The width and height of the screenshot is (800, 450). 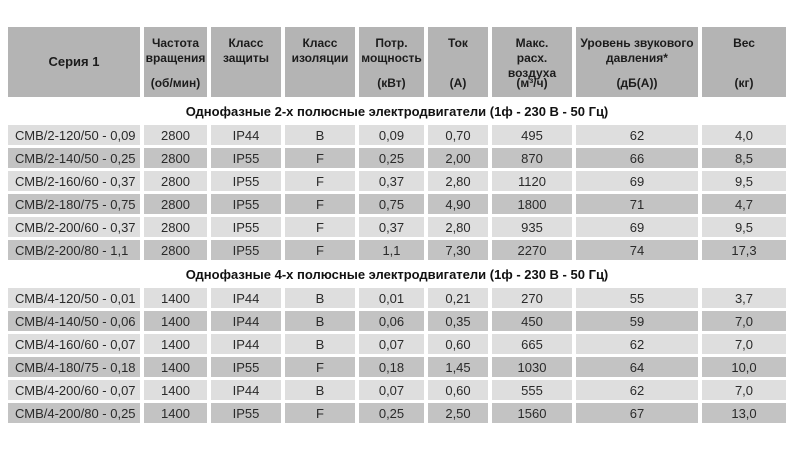 I want to click on column-header-protection: Класс защиты, so click(x=246, y=62).